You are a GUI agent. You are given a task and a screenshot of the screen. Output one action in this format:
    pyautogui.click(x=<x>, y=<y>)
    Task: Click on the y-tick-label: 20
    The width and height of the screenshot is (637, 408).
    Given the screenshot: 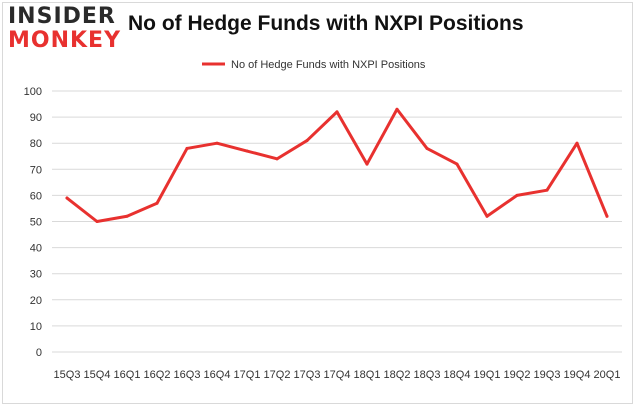 What is the action you would take?
    pyautogui.click(x=36, y=301)
    